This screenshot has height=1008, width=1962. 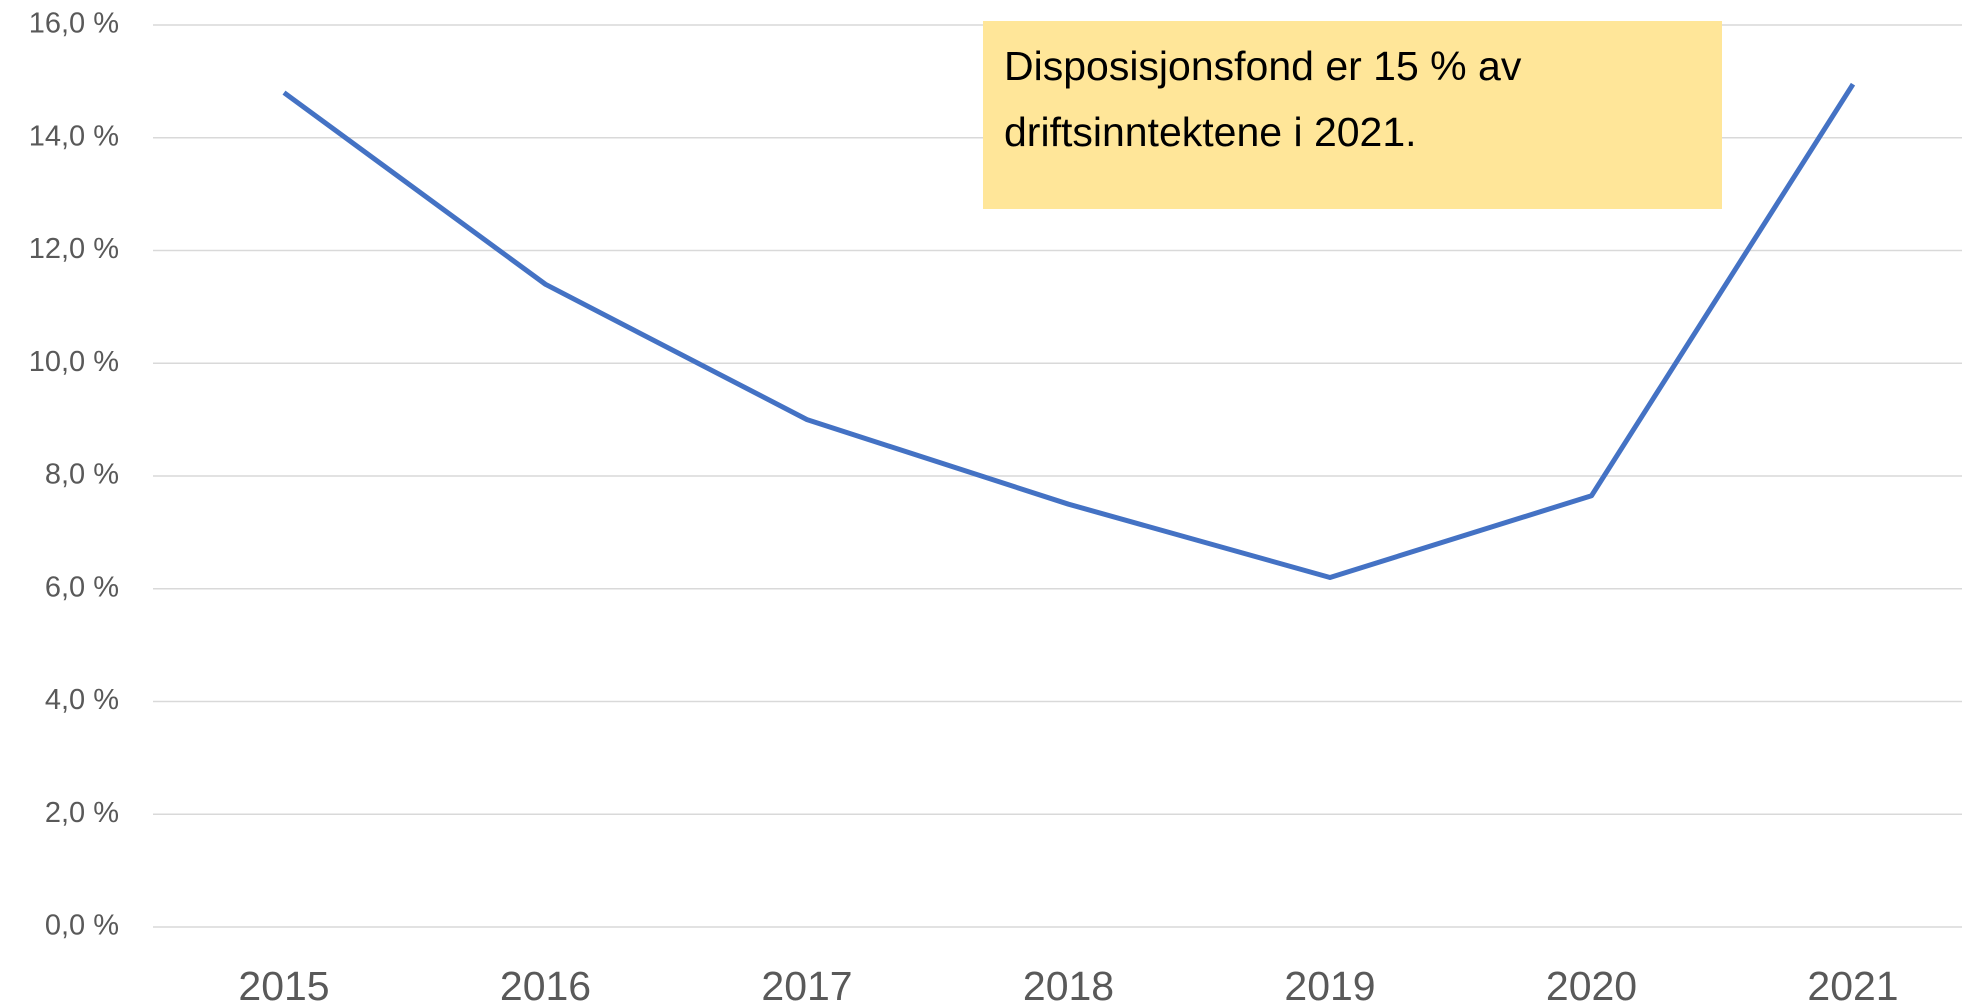 What do you see at coordinates (1210, 132) in the screenshot?
I see `annotation-text: driftsinntektene i 2021.` at bounding box center [1210, 132].